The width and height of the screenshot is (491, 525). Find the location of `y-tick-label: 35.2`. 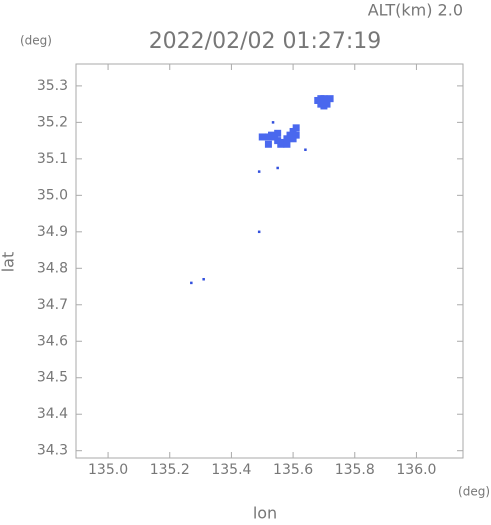

y-tick-label: 35.2 is located at coordinates (52, 122).